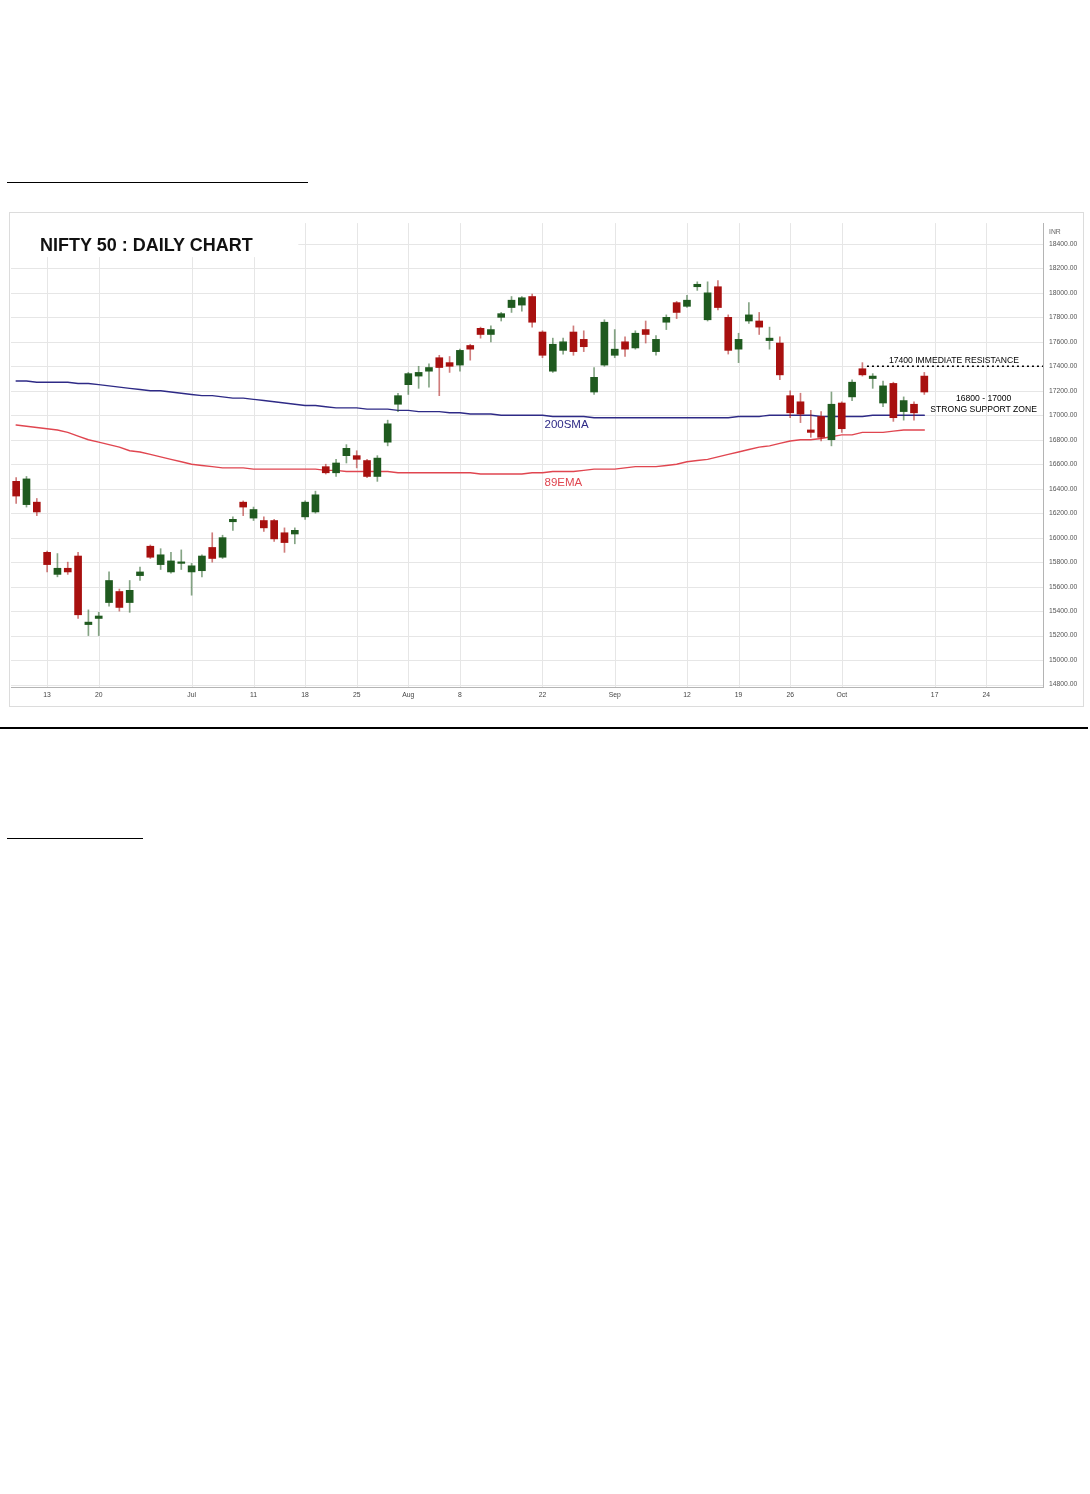 The image size is (1090, 1494). What do you see at coordinates (984, 404) in the screenshot?
I see `annotation: 16800 - 17000 STRONG SUPPORT ZONE` at bounding box center [984, 404].